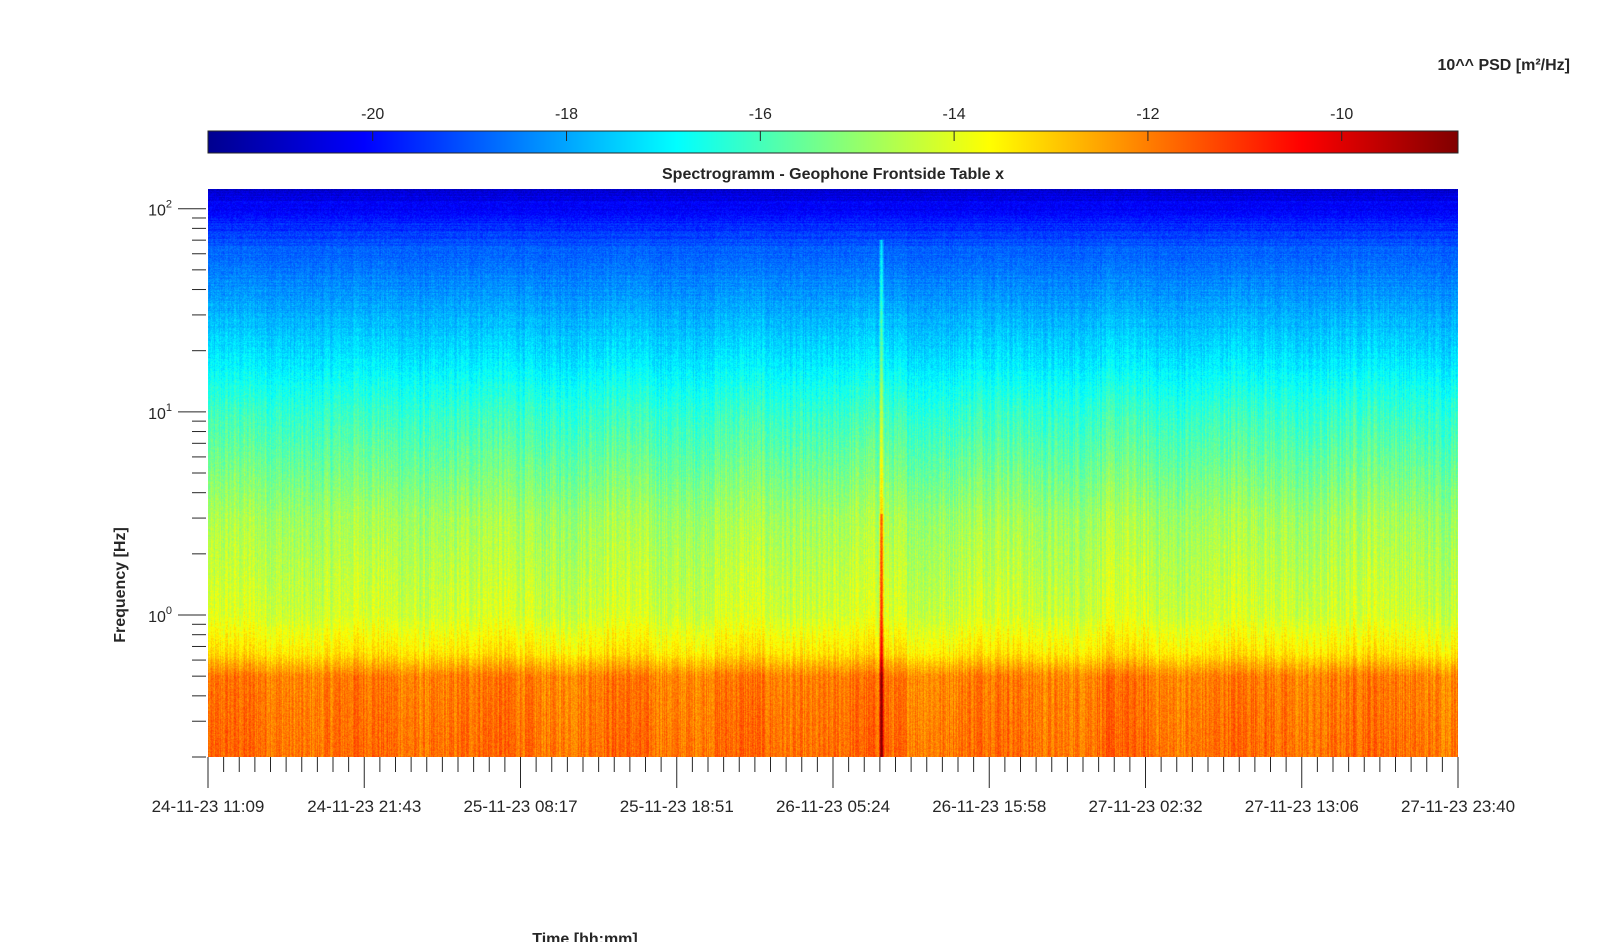 The width and height of the screenshot is (1600, 942). I want to click on x-tick-label: 27-11-23 23:40, so click(1458, 806).